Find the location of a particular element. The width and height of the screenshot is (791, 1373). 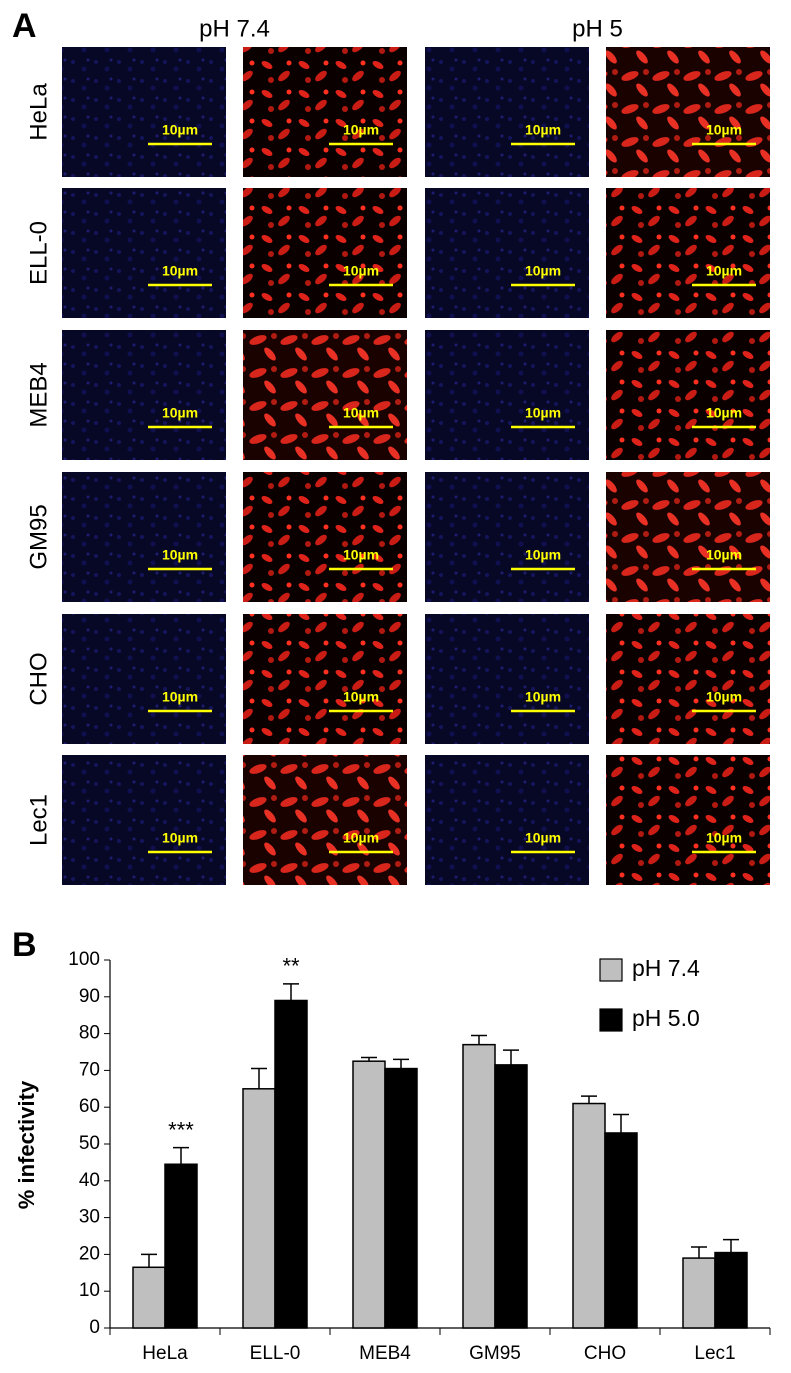

y-tick-label: 90 is located at coordinates (89, 996).